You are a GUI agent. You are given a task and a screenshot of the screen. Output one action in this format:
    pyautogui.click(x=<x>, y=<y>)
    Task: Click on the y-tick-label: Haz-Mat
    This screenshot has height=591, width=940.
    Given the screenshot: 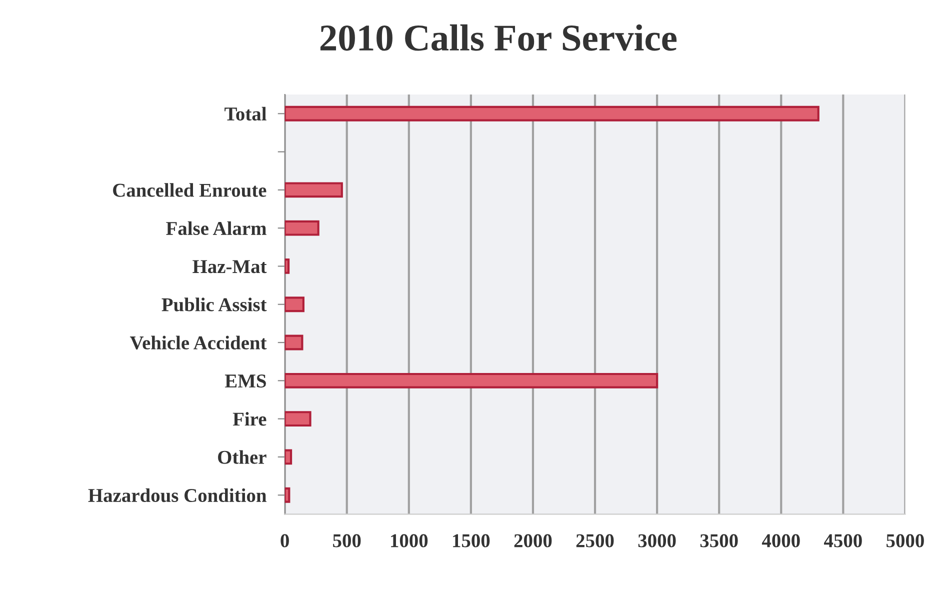 What is the action you would take?
    pyautogui.click(x=229, y=267)
    